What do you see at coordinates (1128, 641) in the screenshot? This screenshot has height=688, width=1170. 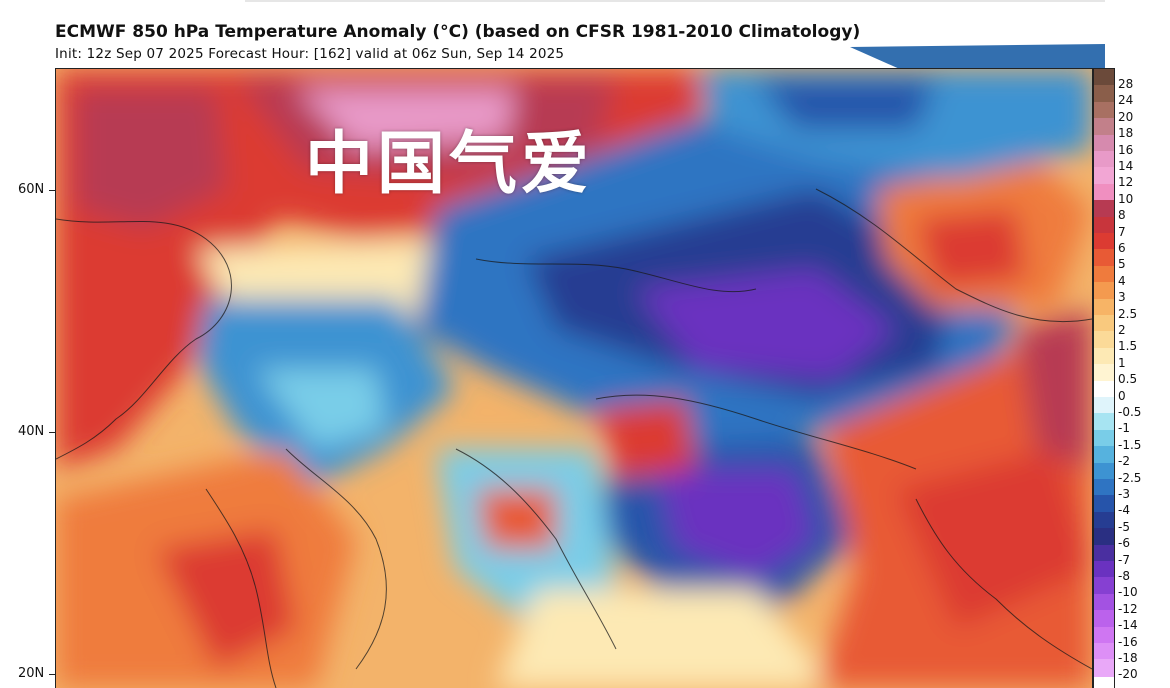 I see `colorbar-tick-label: -16` at bounding box center [1128, 641].